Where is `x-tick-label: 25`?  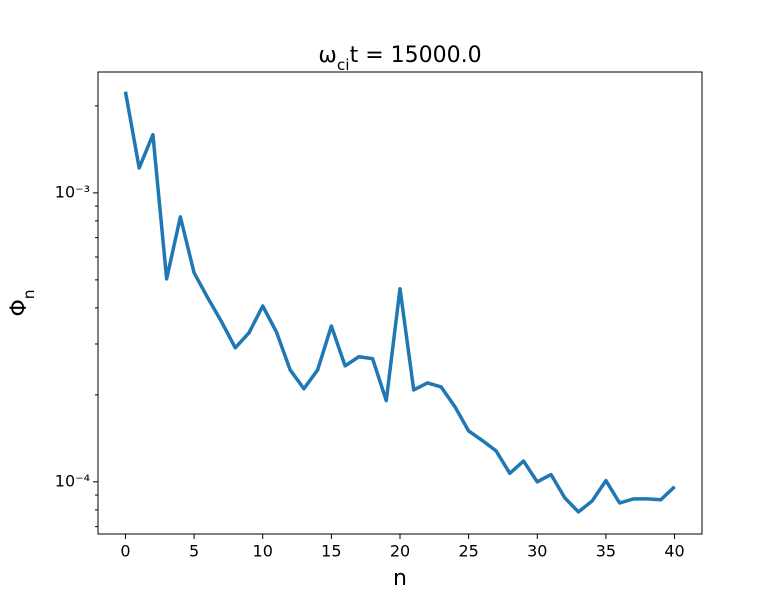
x-tick-label: 25 is located at coordinates (468, 551).